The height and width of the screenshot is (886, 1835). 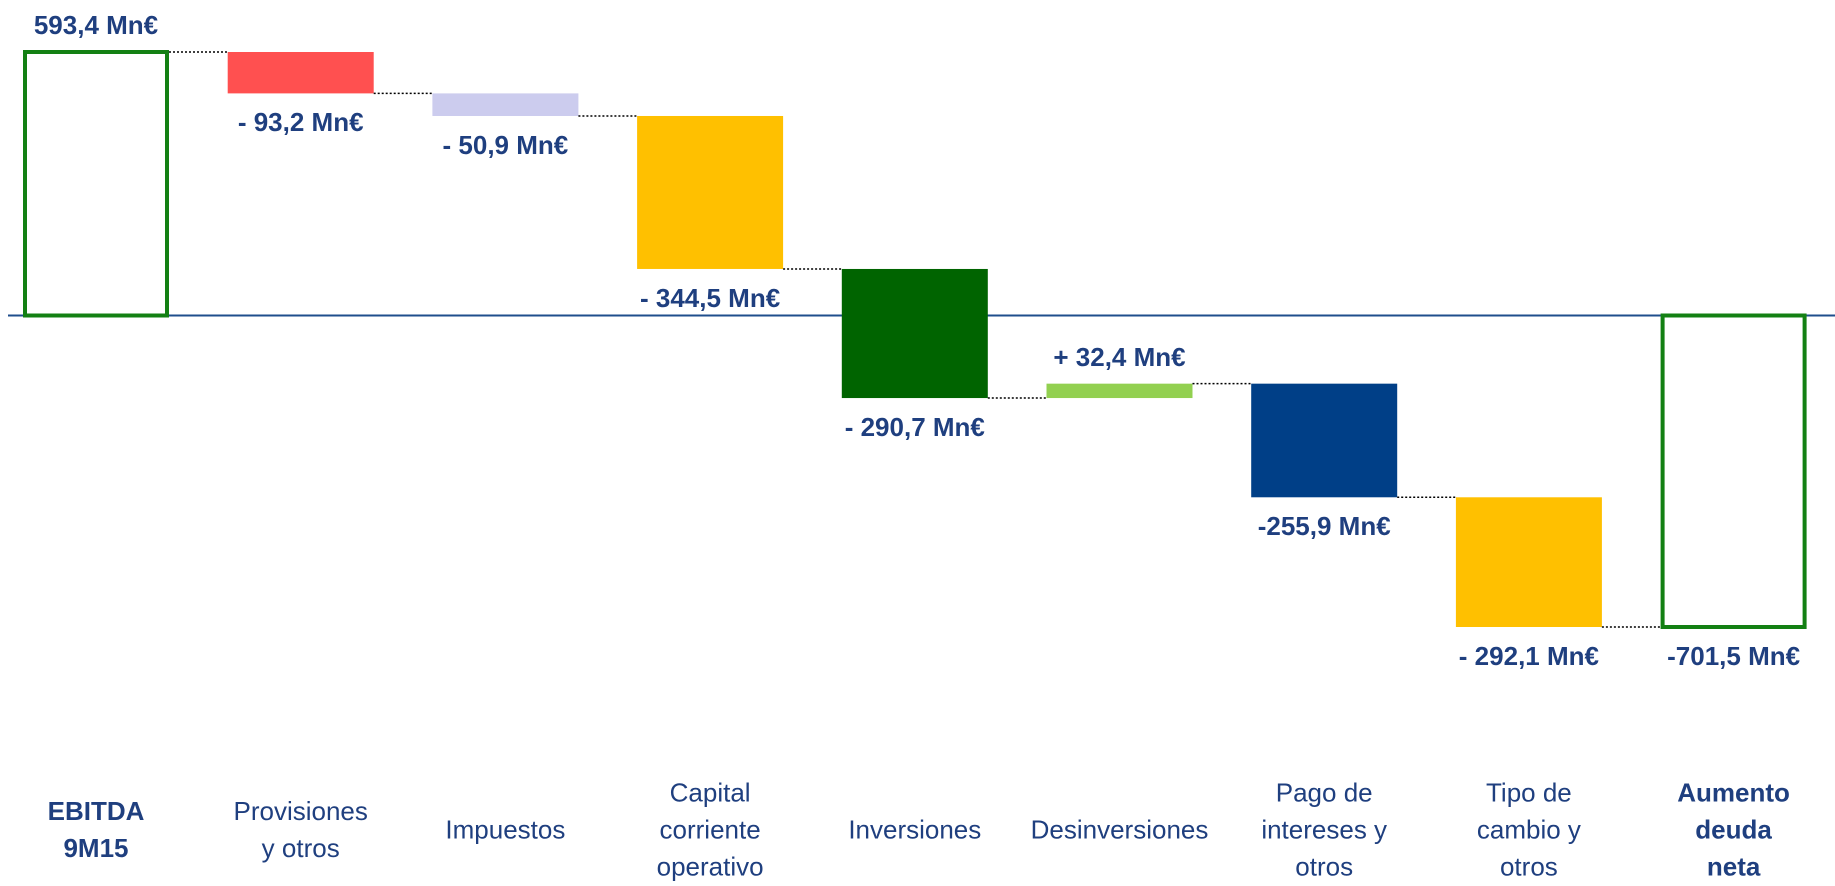 What do you see at coordinates (505, 829) in the screenshot?
I see `category-label: Impuestos` at bounding box center [505, 829].